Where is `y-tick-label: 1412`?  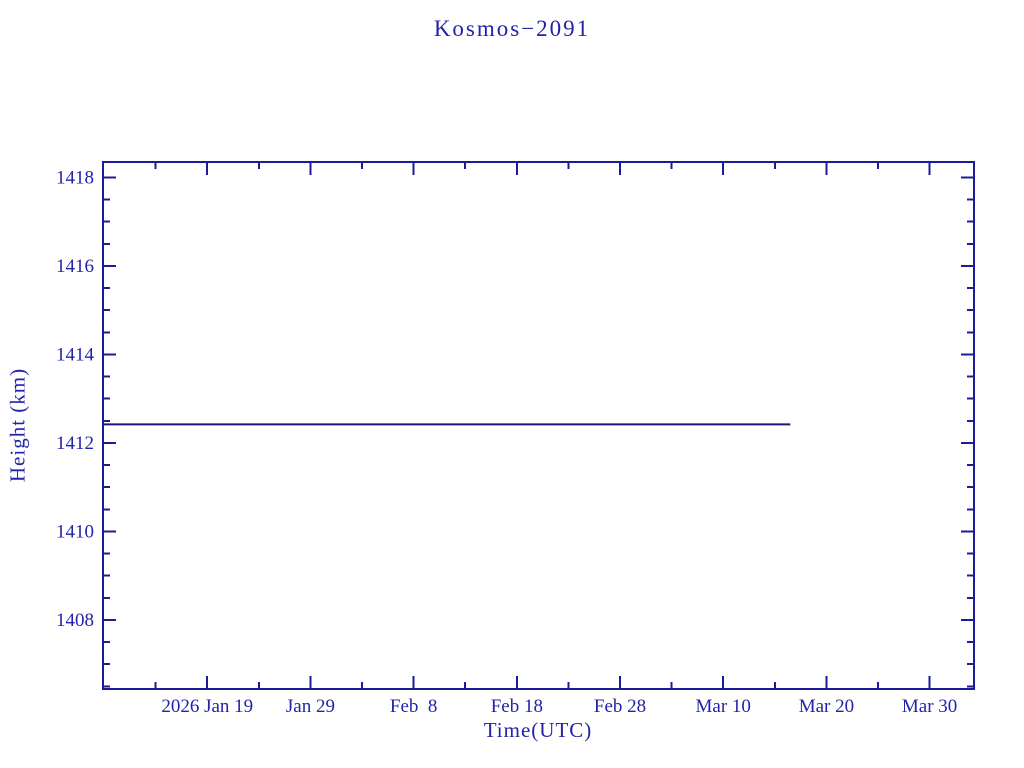 y-tick-label: 1412 is located at coordinates (75, 443).